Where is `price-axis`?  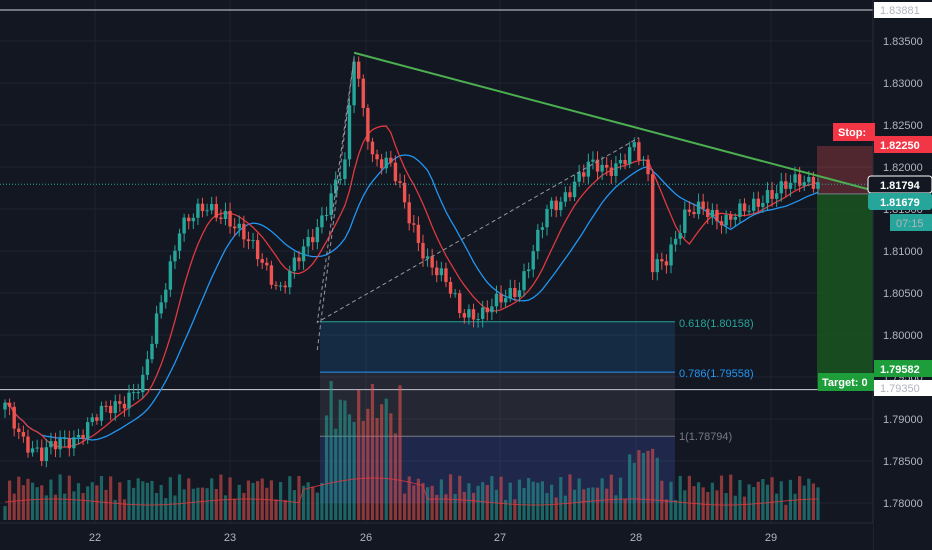
price-axis is located at coordinates (902, 275).